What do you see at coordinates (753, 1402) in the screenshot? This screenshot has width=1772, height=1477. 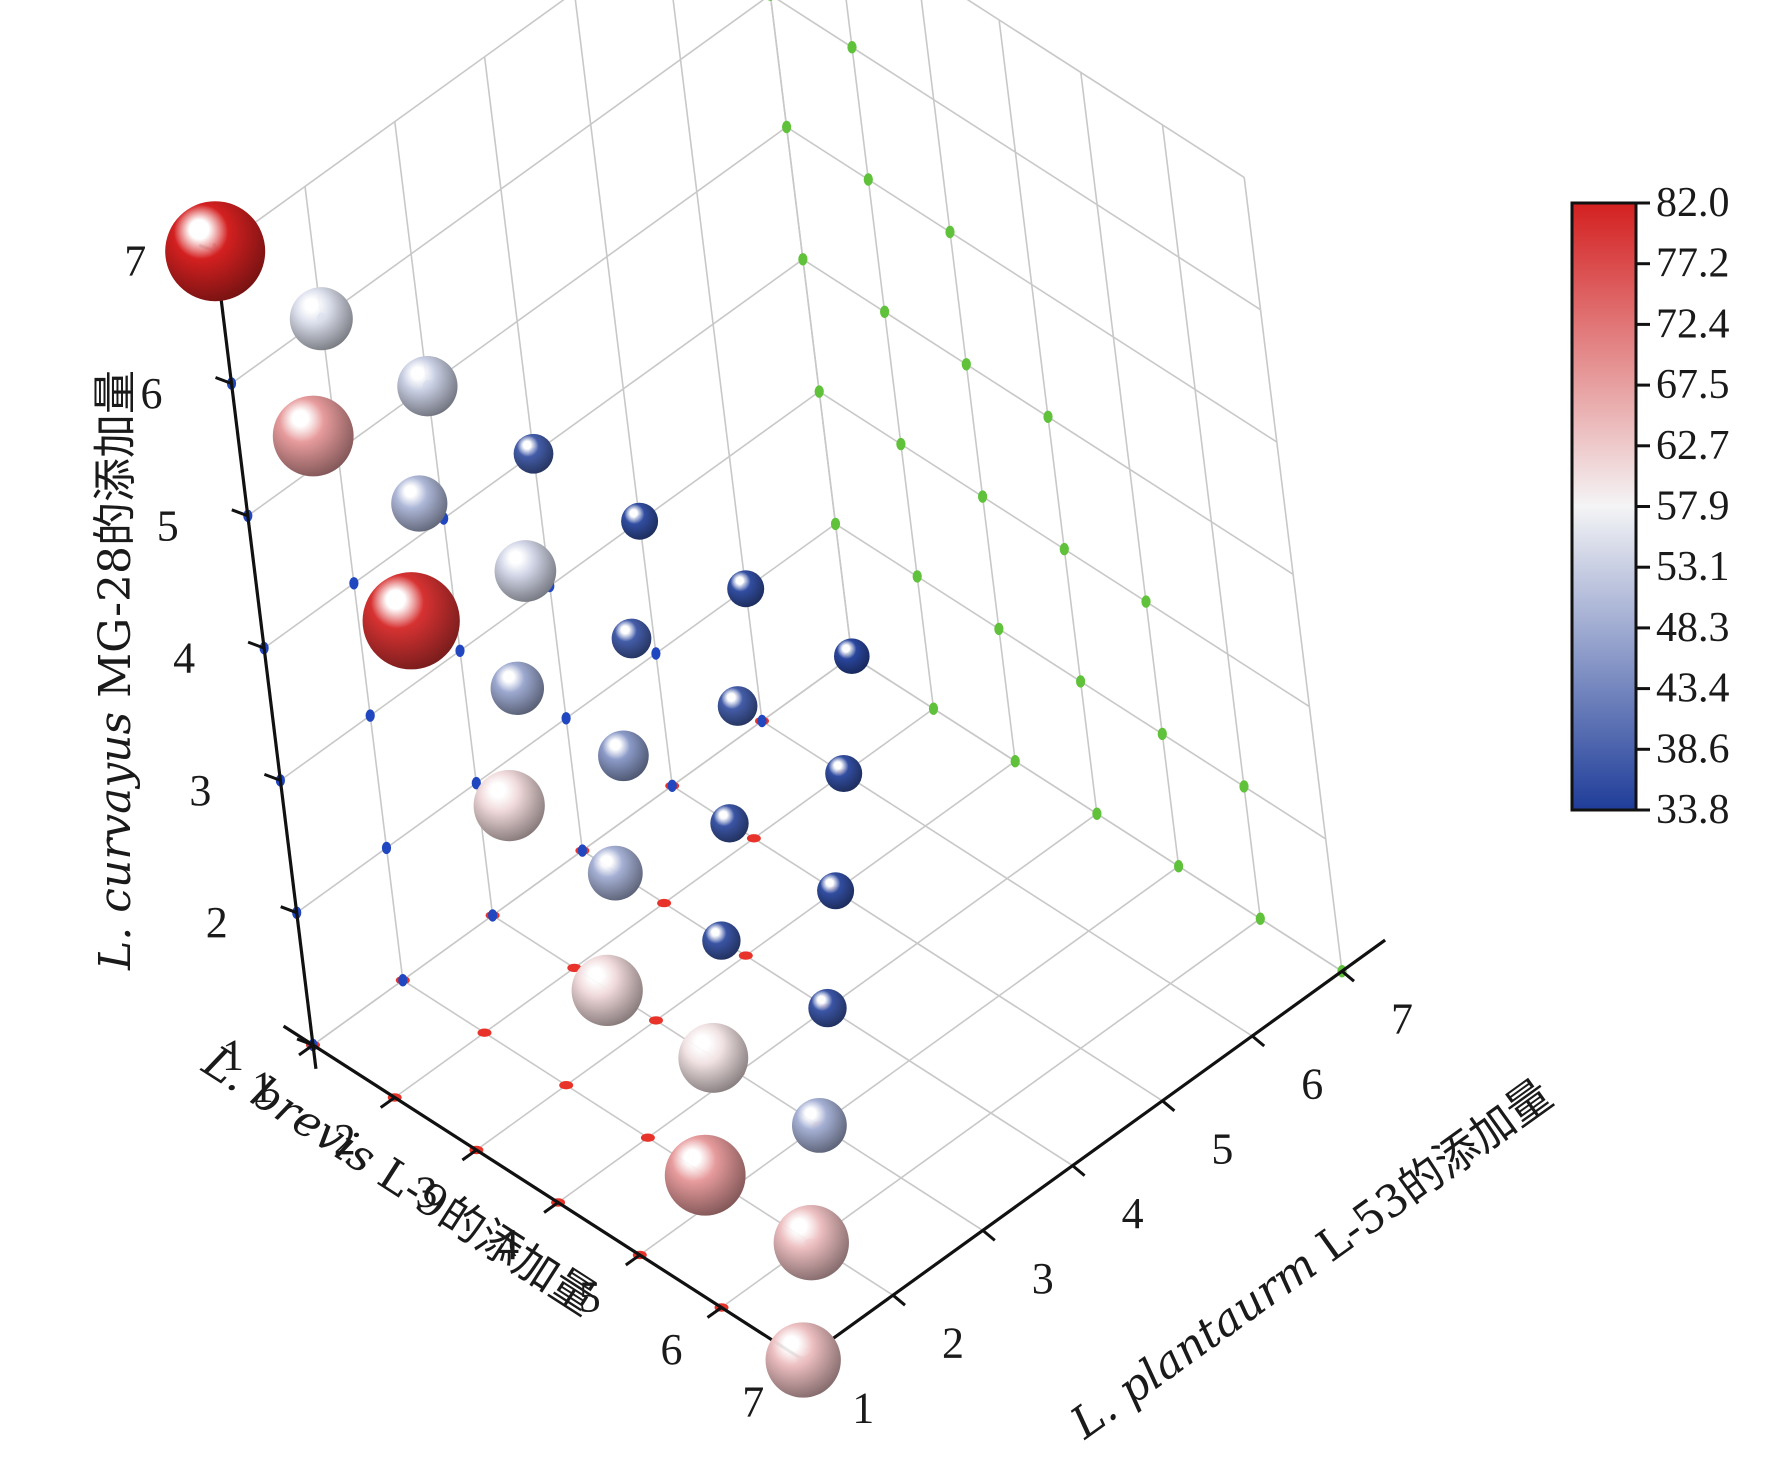 I see `x-tick-label: 7` at bounding box center [753, 1402].